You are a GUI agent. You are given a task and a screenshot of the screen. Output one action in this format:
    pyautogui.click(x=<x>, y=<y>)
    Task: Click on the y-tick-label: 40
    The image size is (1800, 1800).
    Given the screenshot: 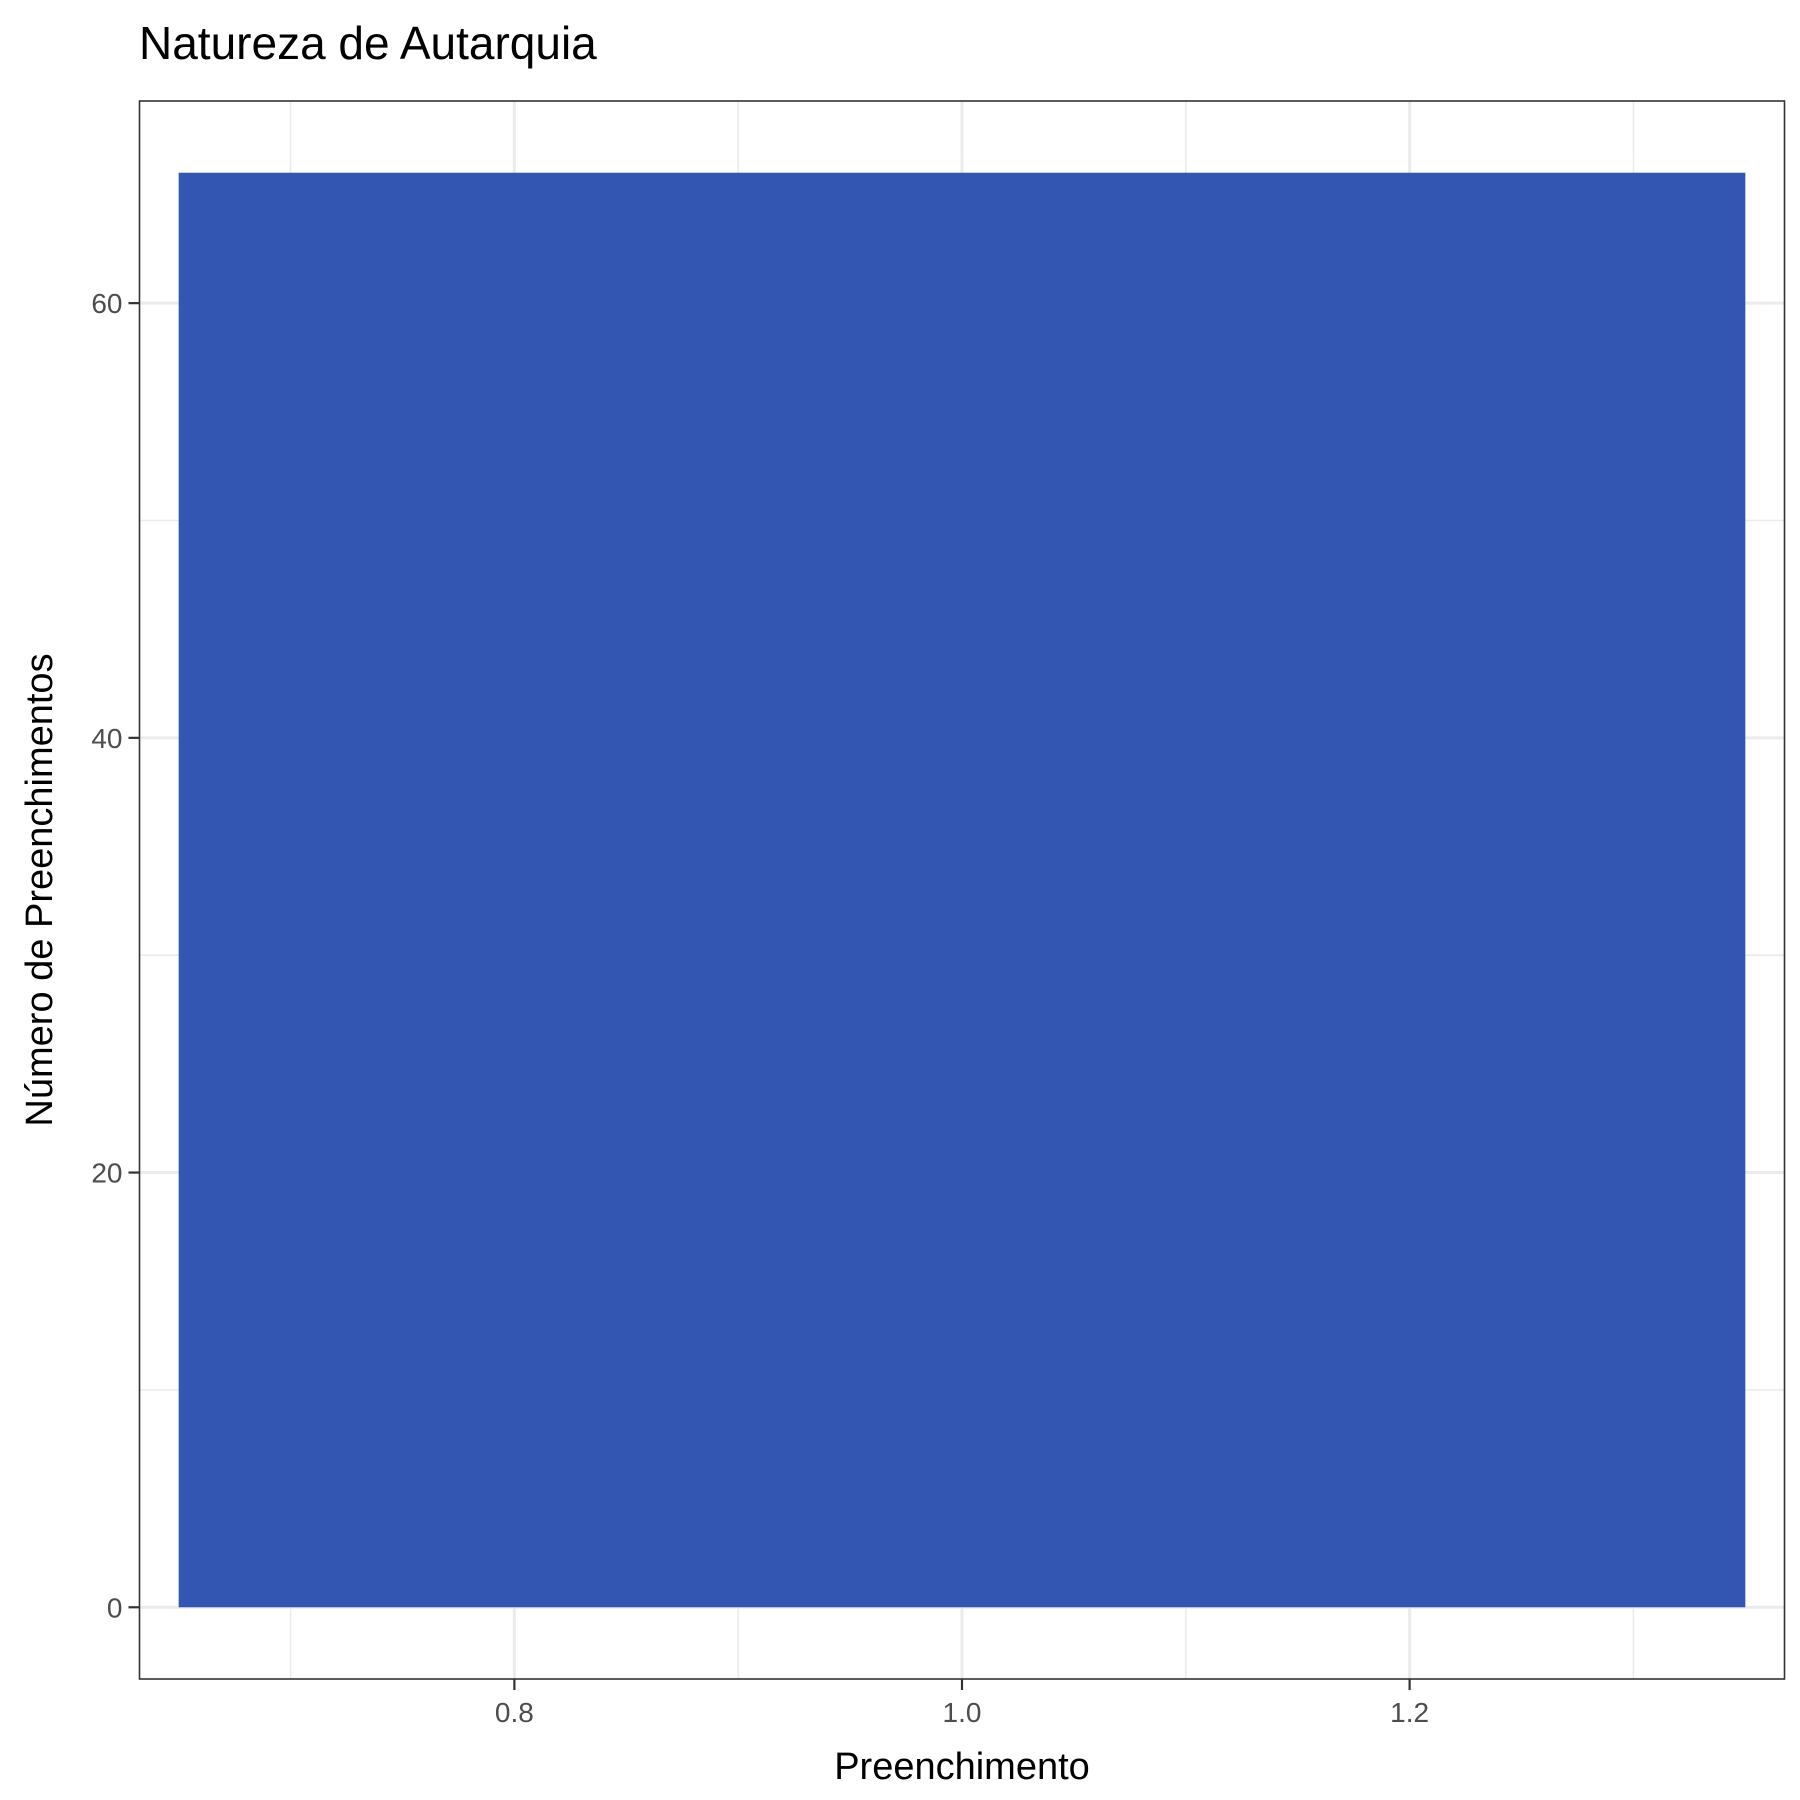 What is the action you would take?
    pyautogui.click(x=106, y=738)
    